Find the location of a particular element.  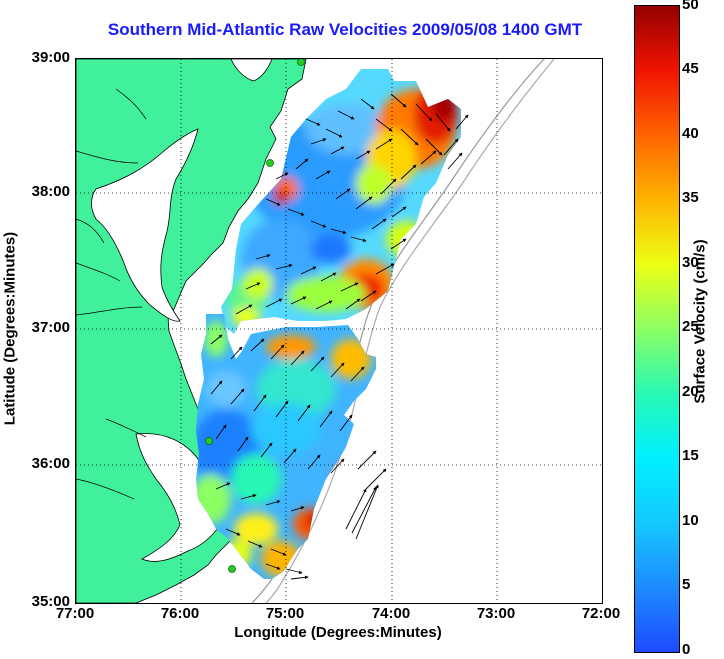

y-tick-label: 38:00 is located at coordinates (50, 191).